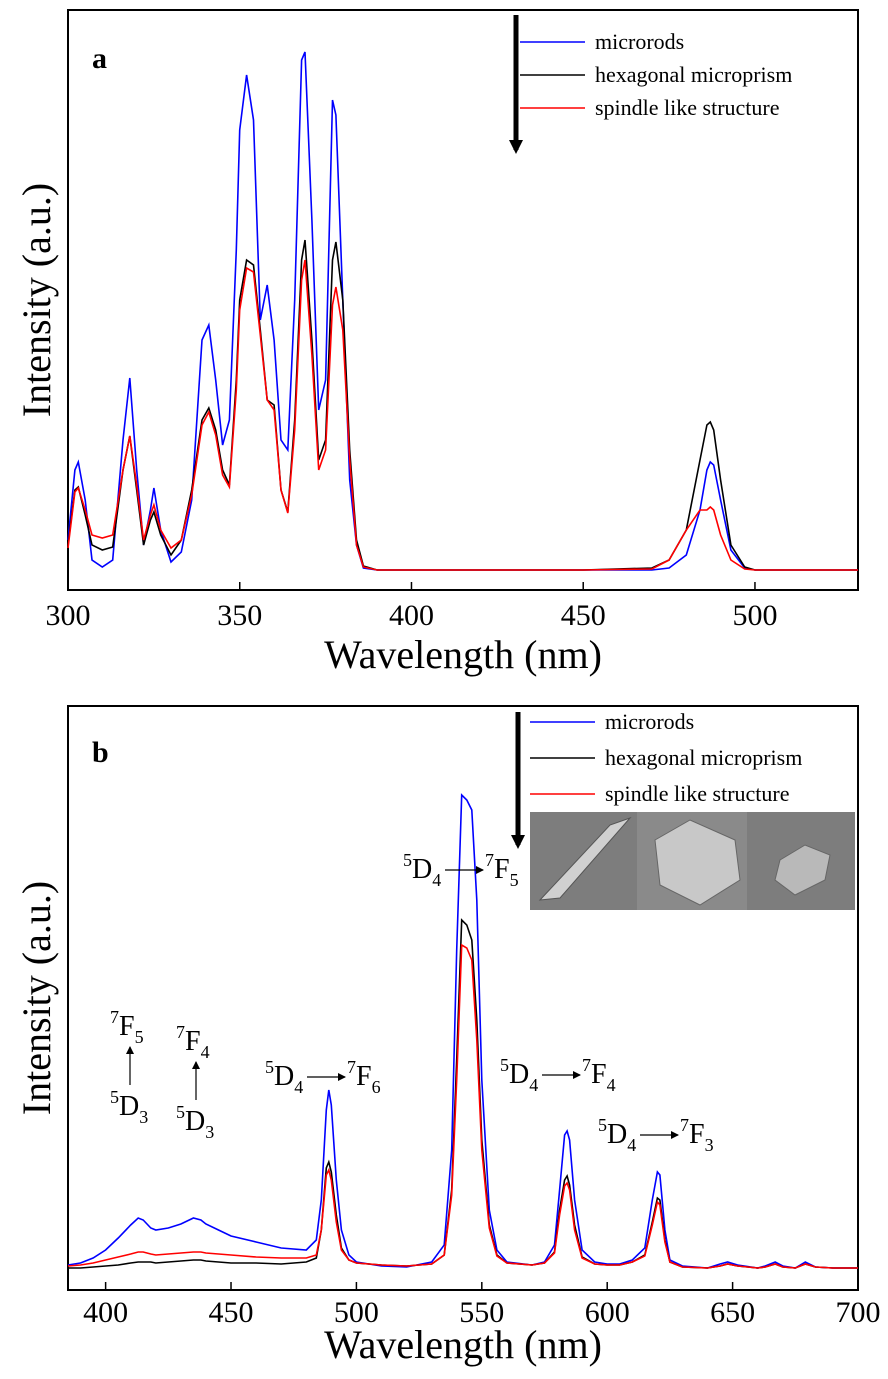 This screenshot has height=1379, width=888. What do you see at coordinates (376, 1087) in the screenshot?
I see `subscript: 6` at bounding box center [376, 1087].